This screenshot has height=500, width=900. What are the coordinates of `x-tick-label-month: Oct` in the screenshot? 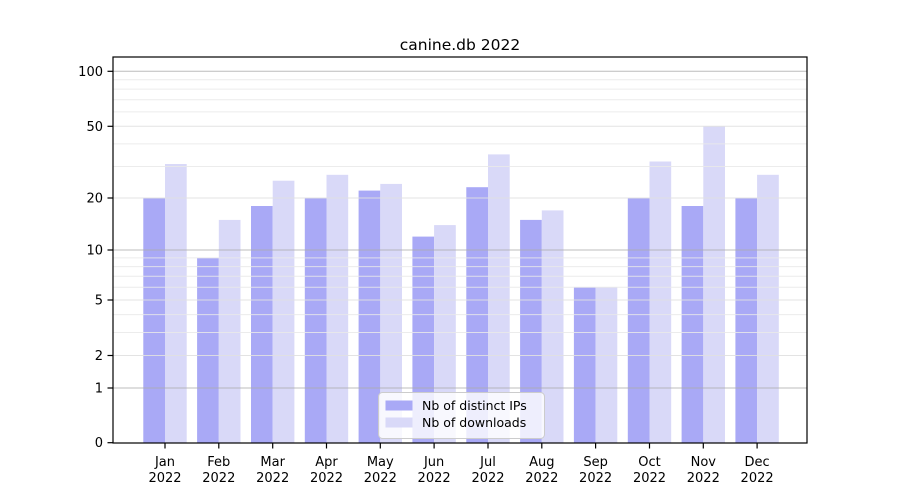 It's located at (649, 462).